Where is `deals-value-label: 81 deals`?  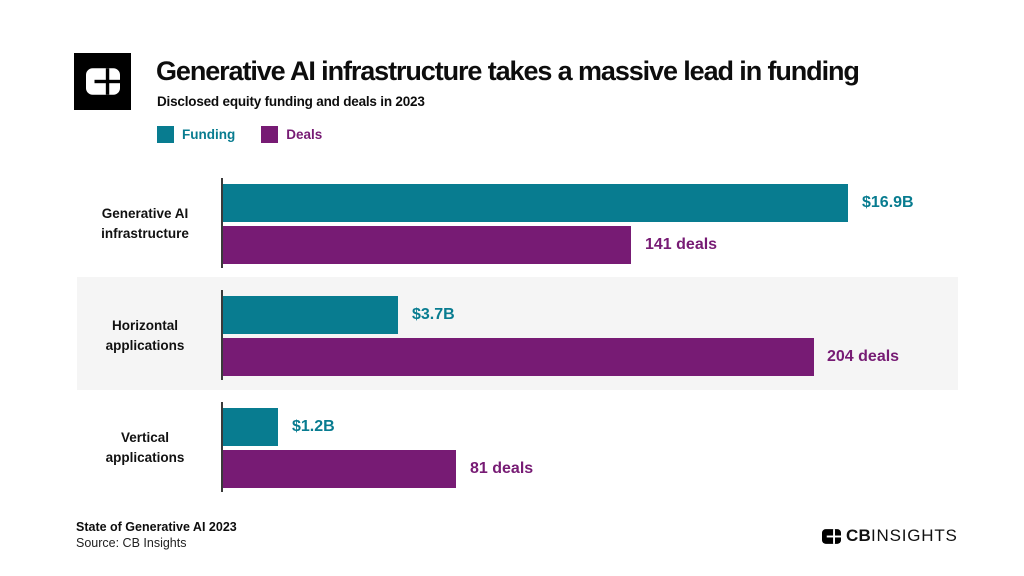 deals-value-label: 81 deals is located at coordinates (502, 468).